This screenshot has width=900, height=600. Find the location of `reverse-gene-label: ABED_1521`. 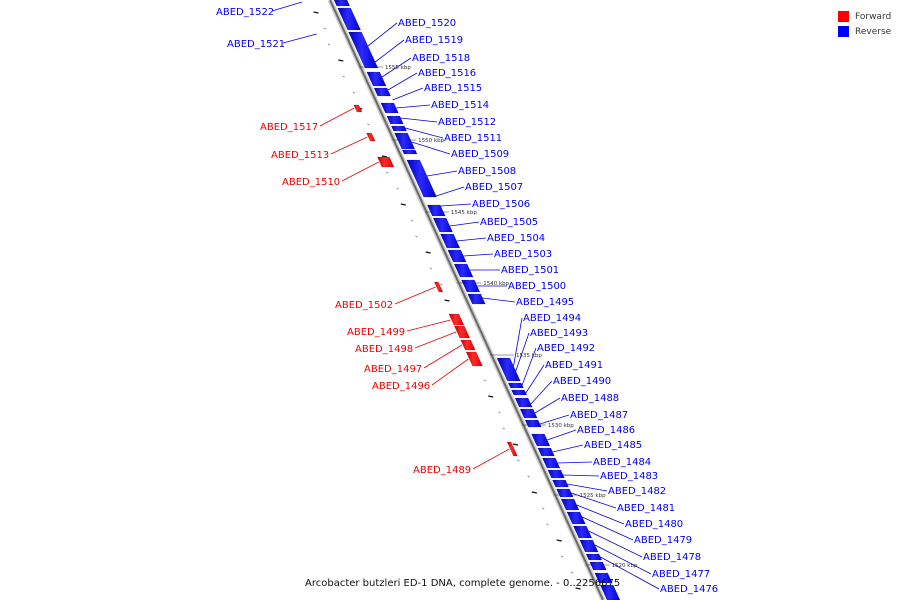

reverse-gene-label: ABED_1521 is located at coordinates (256, 44).